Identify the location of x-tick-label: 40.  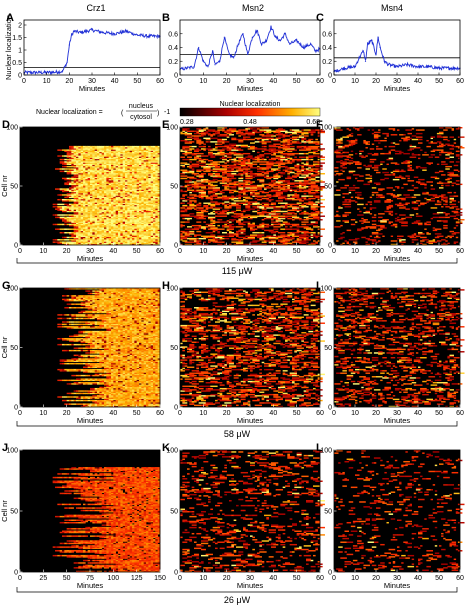
(273, 81).